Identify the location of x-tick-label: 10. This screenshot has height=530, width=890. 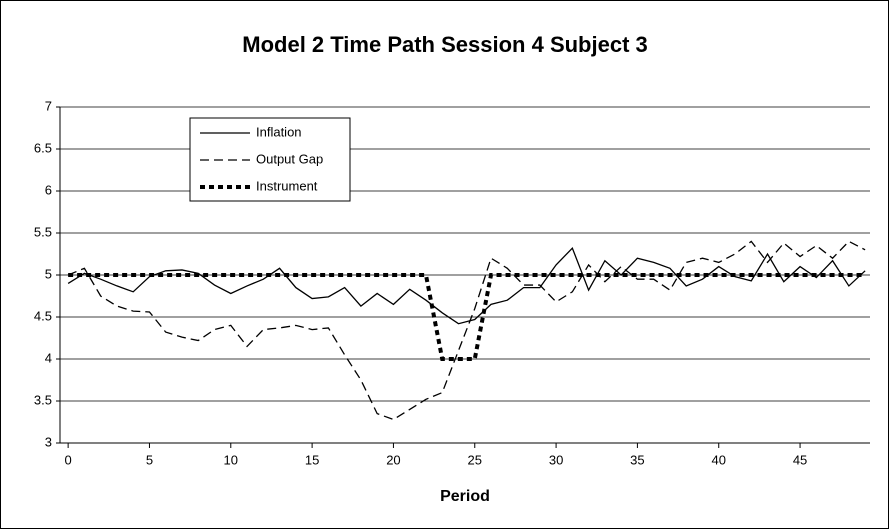
(231, 459).